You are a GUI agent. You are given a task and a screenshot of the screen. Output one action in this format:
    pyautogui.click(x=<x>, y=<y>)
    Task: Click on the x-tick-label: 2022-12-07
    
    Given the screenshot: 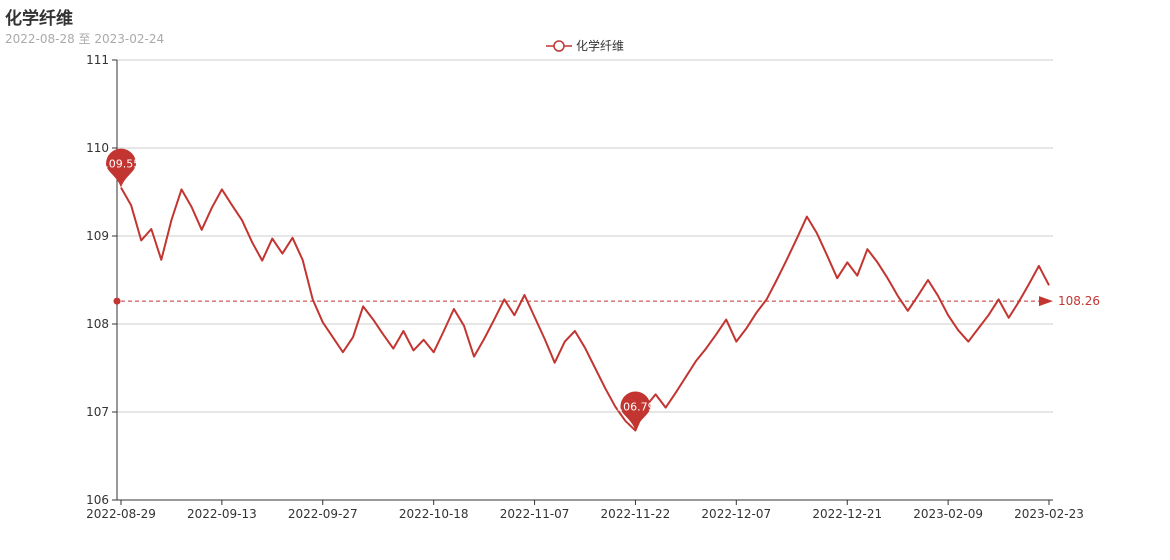 What is the action you would take?
    pyautogui.click(x=736, y=514)
    